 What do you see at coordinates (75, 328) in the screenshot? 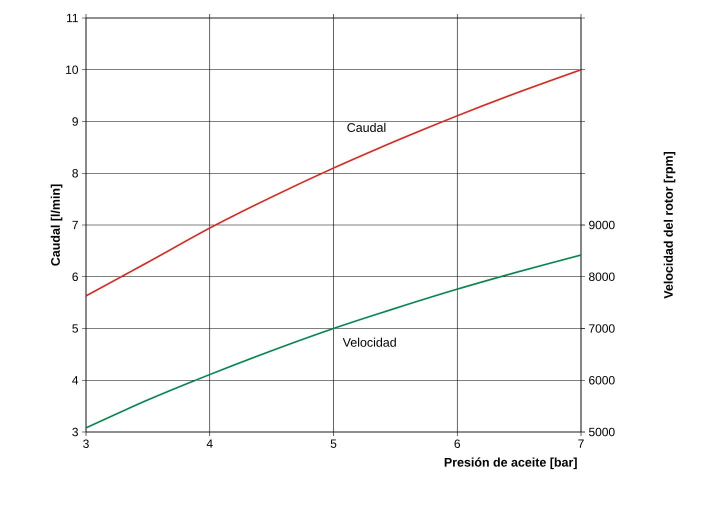
I see `y-tick-label: 5` at bounding box center [75, 328].